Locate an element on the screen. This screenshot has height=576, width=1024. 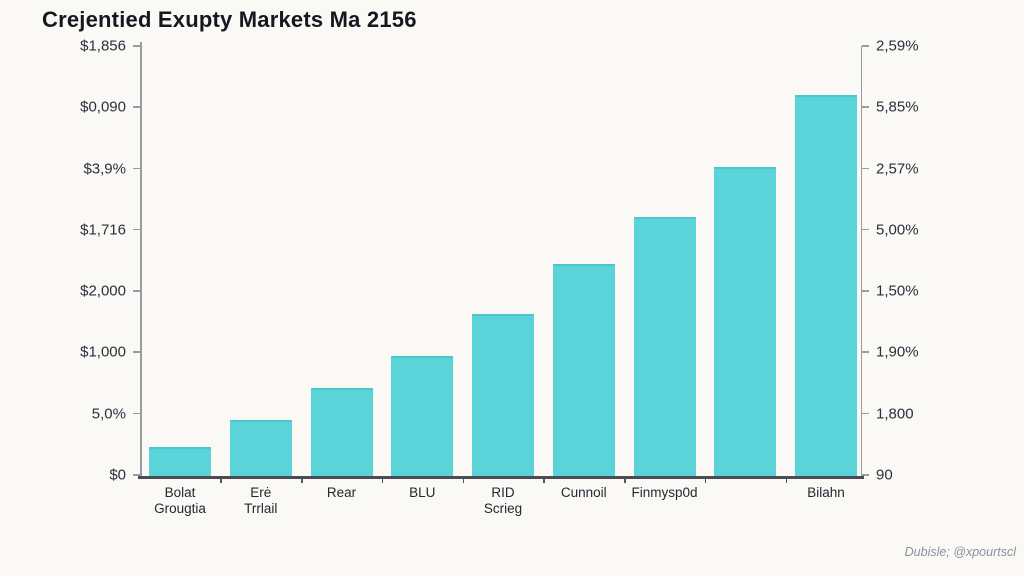
x-axis-label: Finmysp0d is located at coordinates (664, 492).